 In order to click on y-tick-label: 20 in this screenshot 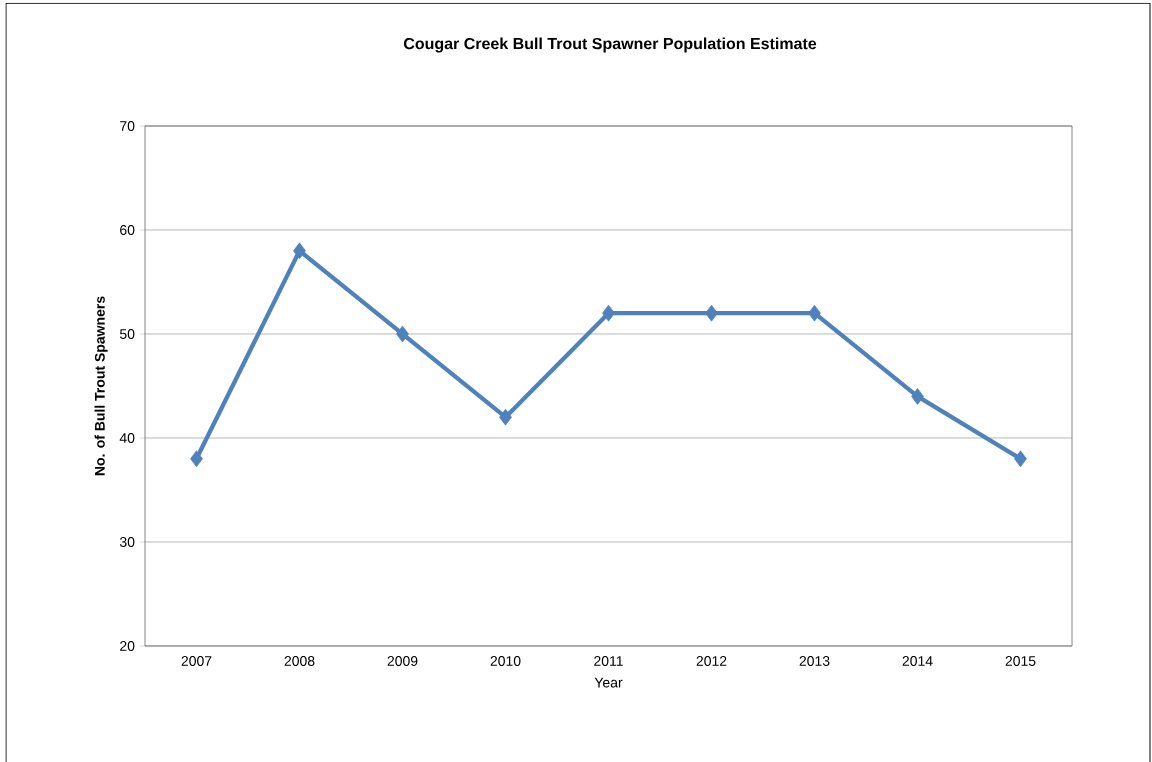, I will do `click(127, 646)`.